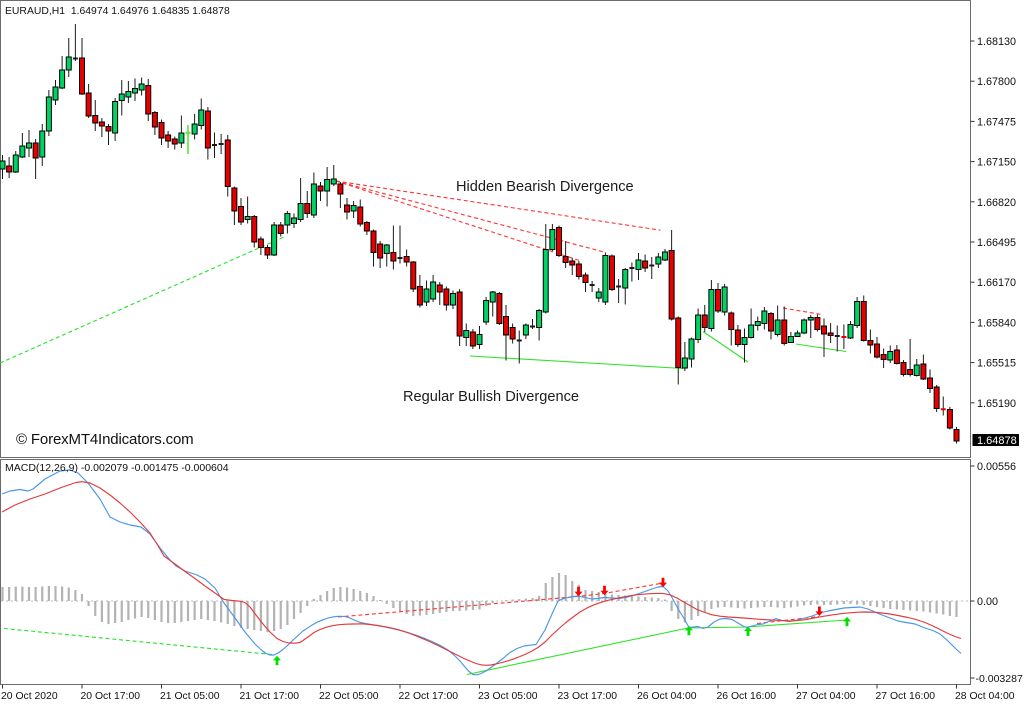 The height and width of the screenshot is (705, 1024). Describe the element at coordinates (996, 243) in the screenshot. I see `svg-text: 1.66495` at that location.